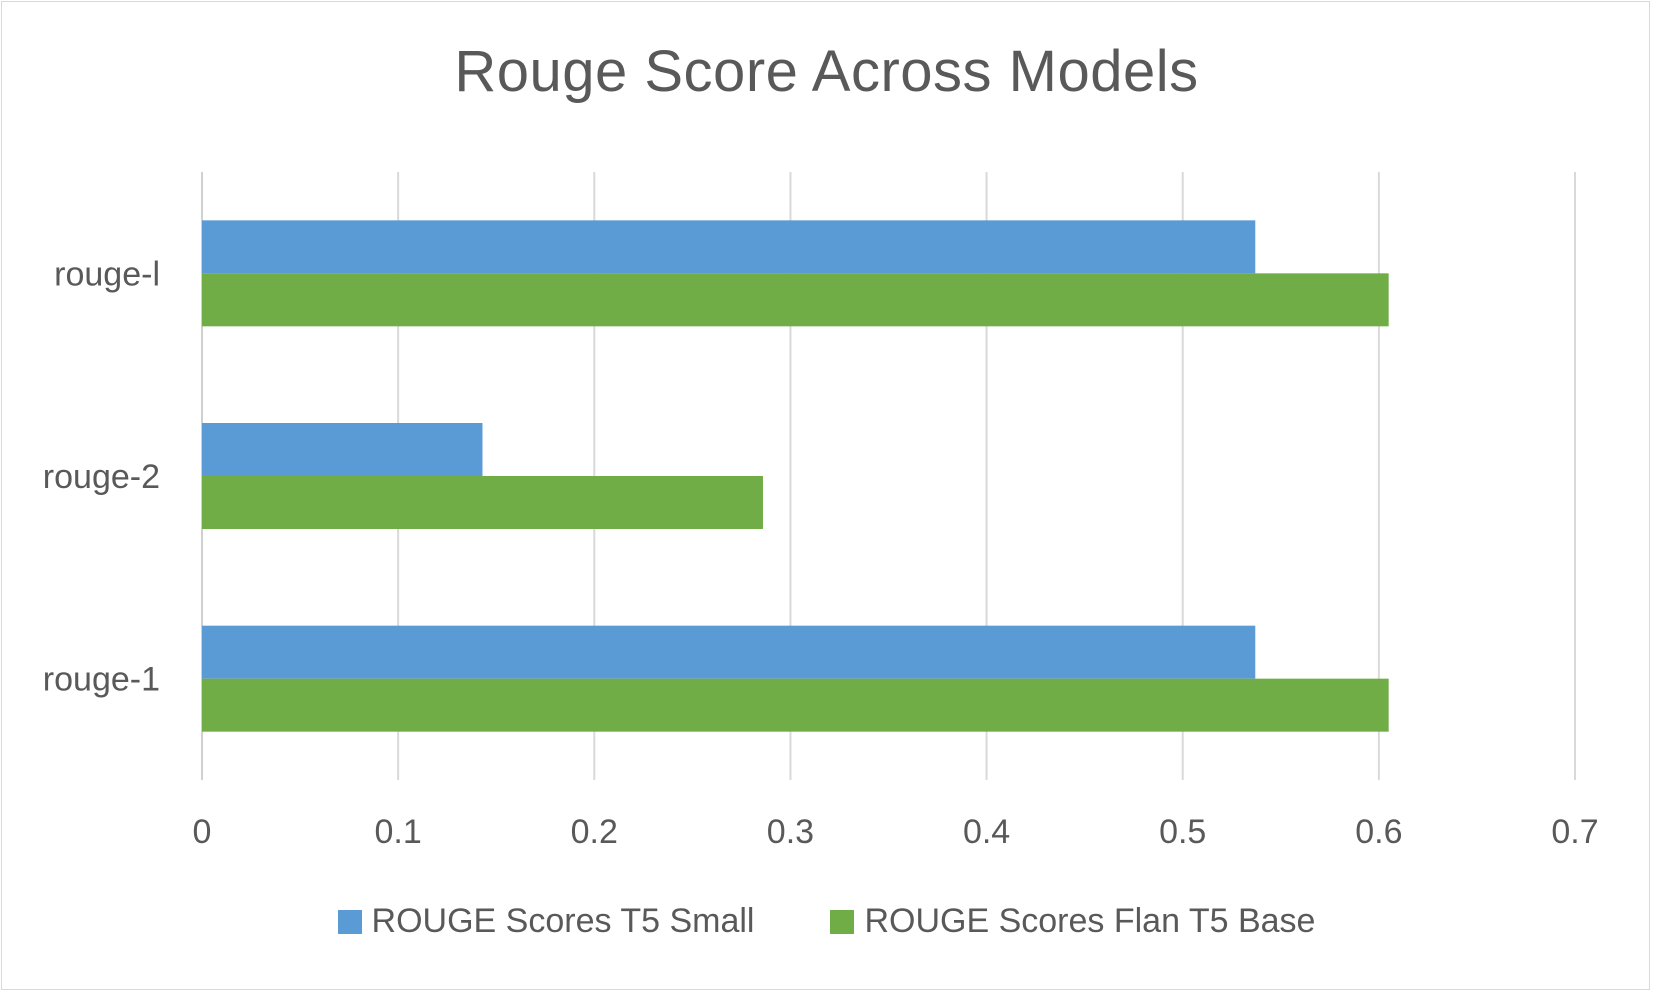 The height and width of the screenshot is (993, 1653). What do you see at coordinates (896, 832) in the screenshot?
I see `x-axis-ticks: 0 0.1 0.2 0.3 0.4 0.5 0.6 0.7` at bounding box center [896, 832].